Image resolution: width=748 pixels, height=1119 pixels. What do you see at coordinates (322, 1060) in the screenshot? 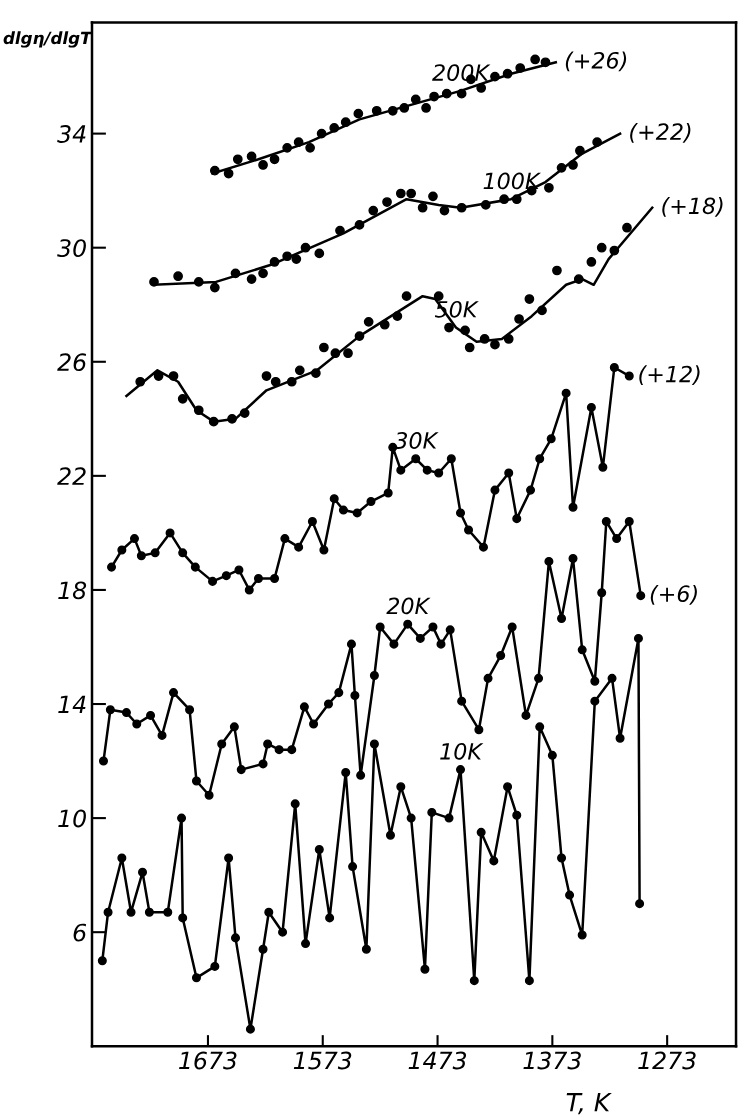
I see `x-tick-label: 1573` at bounding box center [322, 1060].